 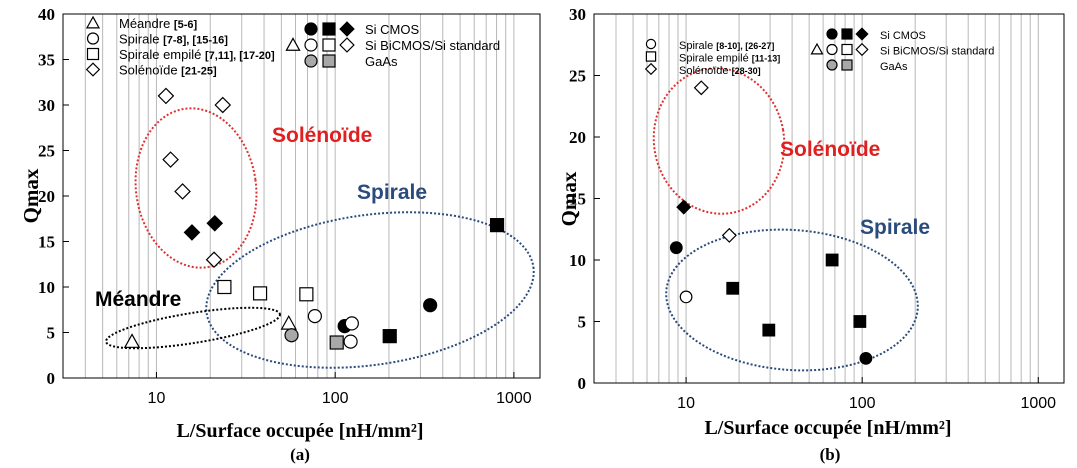 I want to click on panel-b-data-points, so click(x=771, y=222).